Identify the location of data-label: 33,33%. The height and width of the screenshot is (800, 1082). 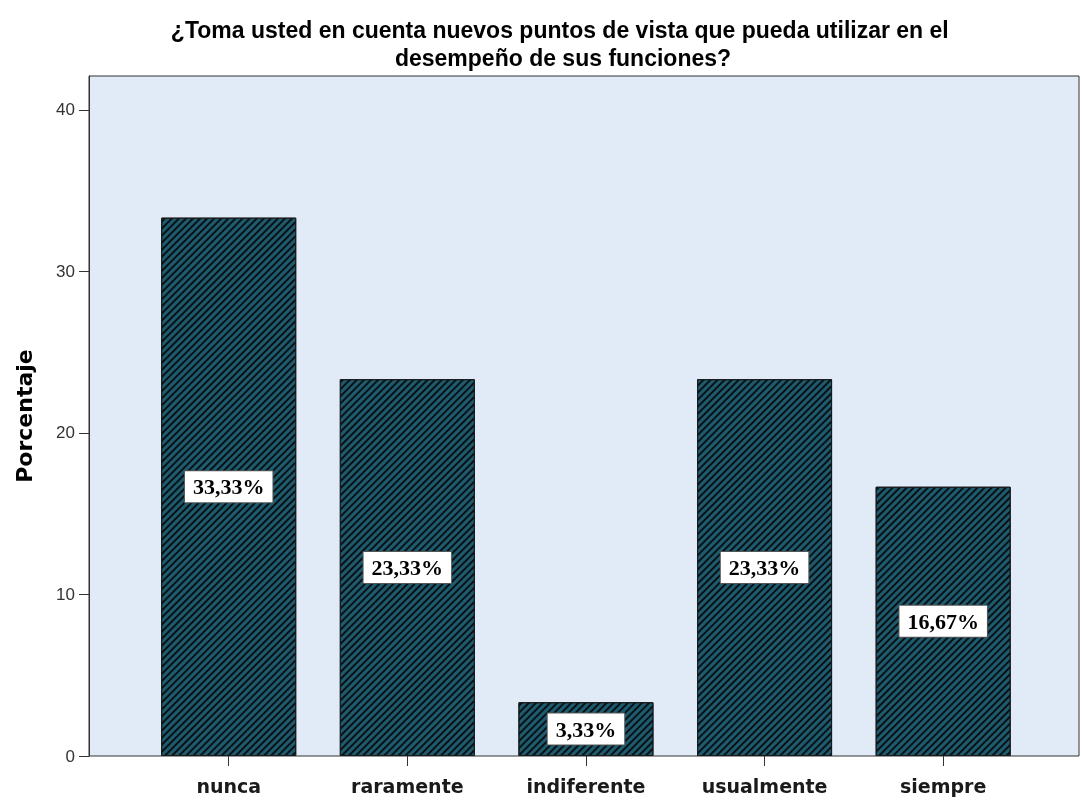
(228, 487).